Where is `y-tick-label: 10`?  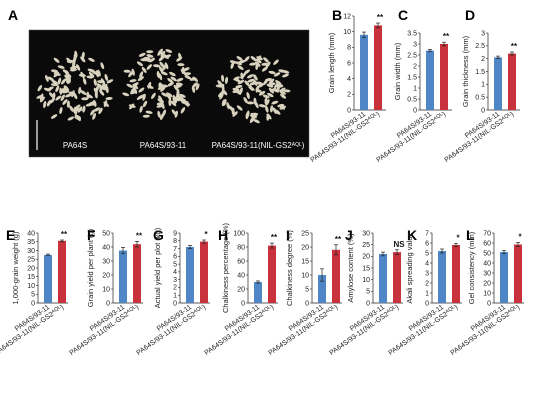 y-tick-label: 10 is located at coordinates (305, 275).